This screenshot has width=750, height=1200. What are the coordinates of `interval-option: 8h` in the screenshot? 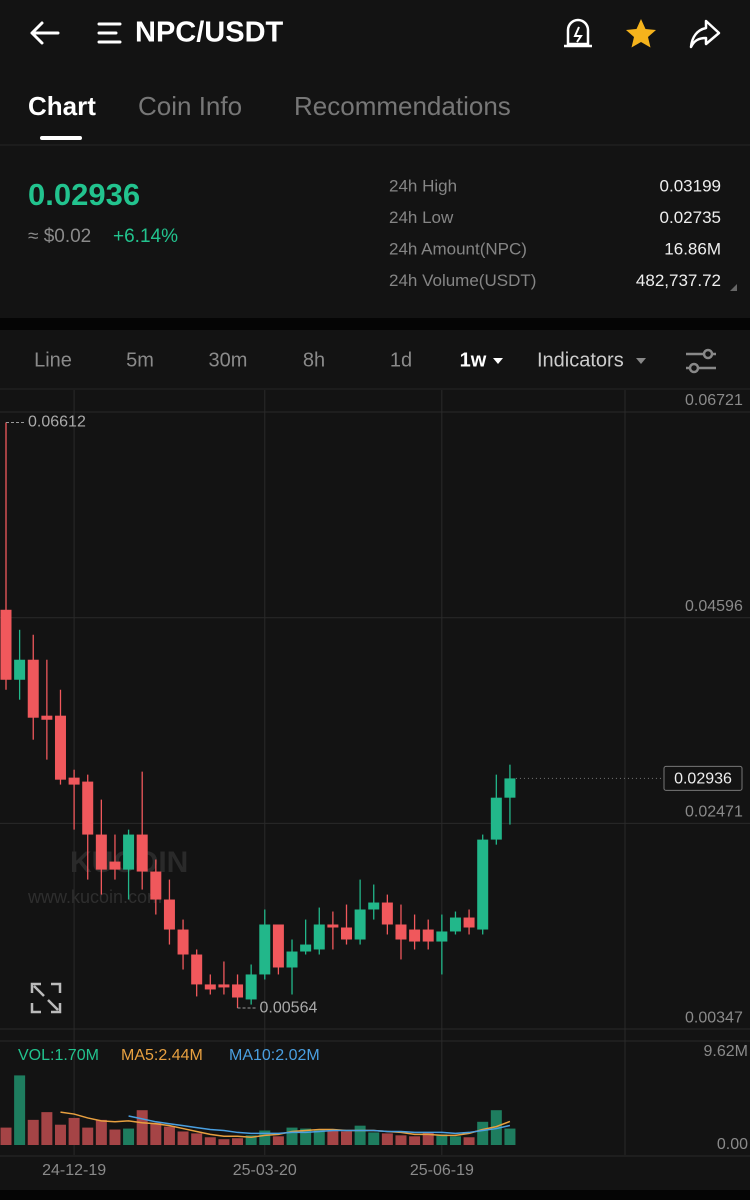 It's located at (314, 360).